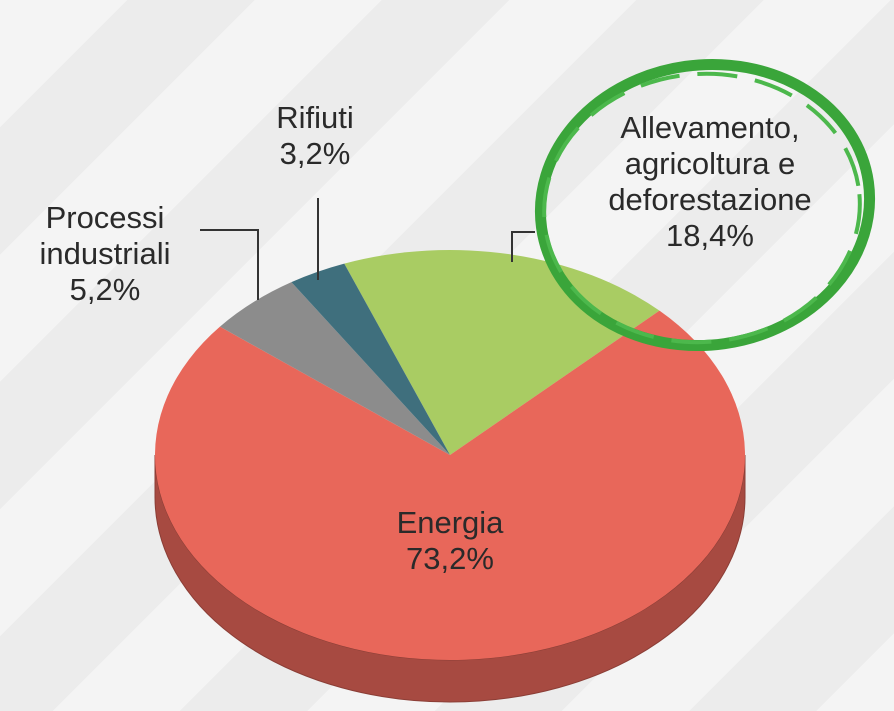 This screenshot has width=894, height=711. What do you see at coordinates (315, 117) in the screenshot?
I see `category-label: Rifiuti` at bounding box center [315, 117].